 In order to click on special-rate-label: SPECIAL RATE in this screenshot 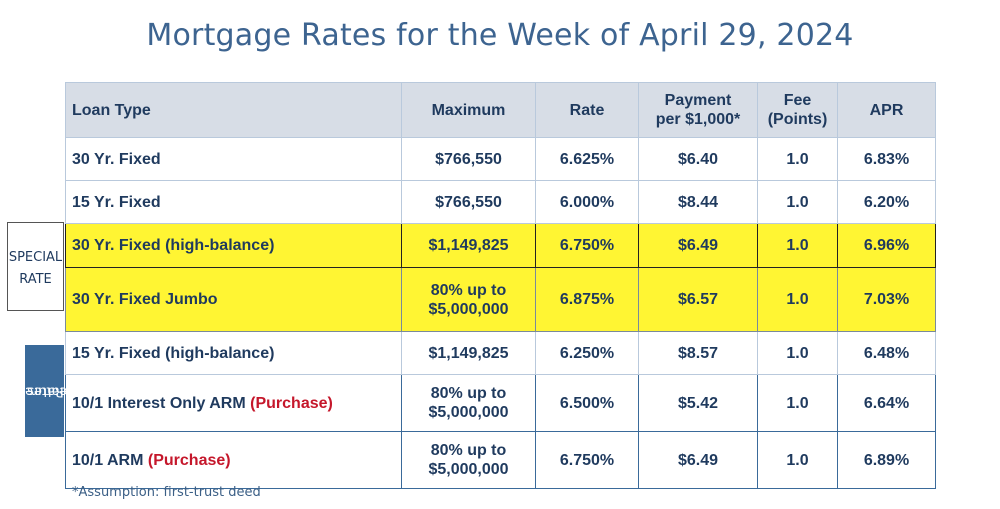, I will do `click(35, 266)`.